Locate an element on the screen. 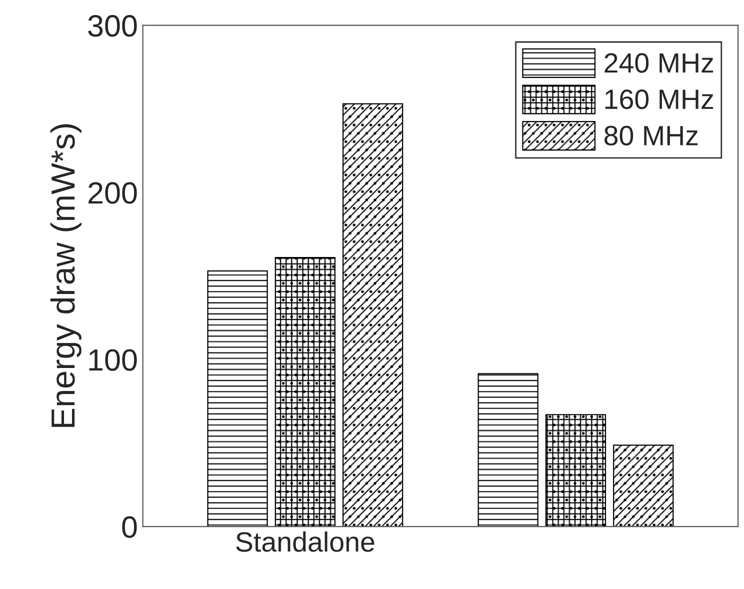 The height and width of the screenshot is (589, 744). legend-label: 160 MHz is located at coordinates (659, 99).